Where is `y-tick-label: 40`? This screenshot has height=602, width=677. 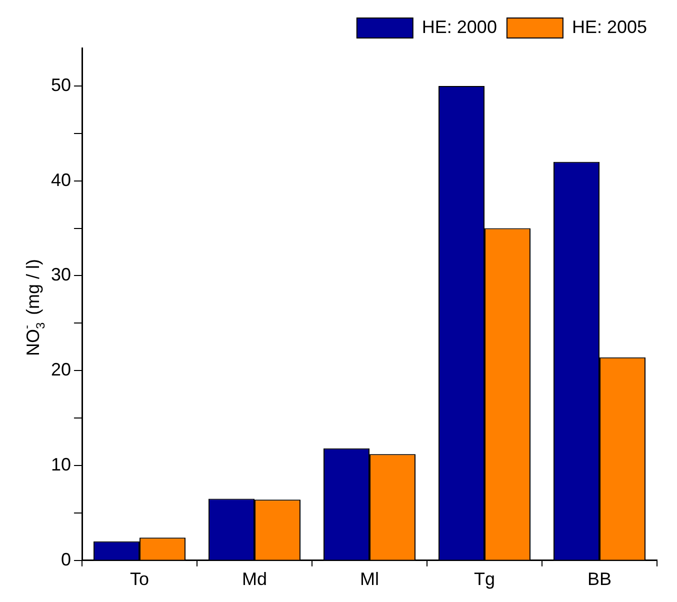
y-tick-label: 40 is located at coordinates (61, 180).